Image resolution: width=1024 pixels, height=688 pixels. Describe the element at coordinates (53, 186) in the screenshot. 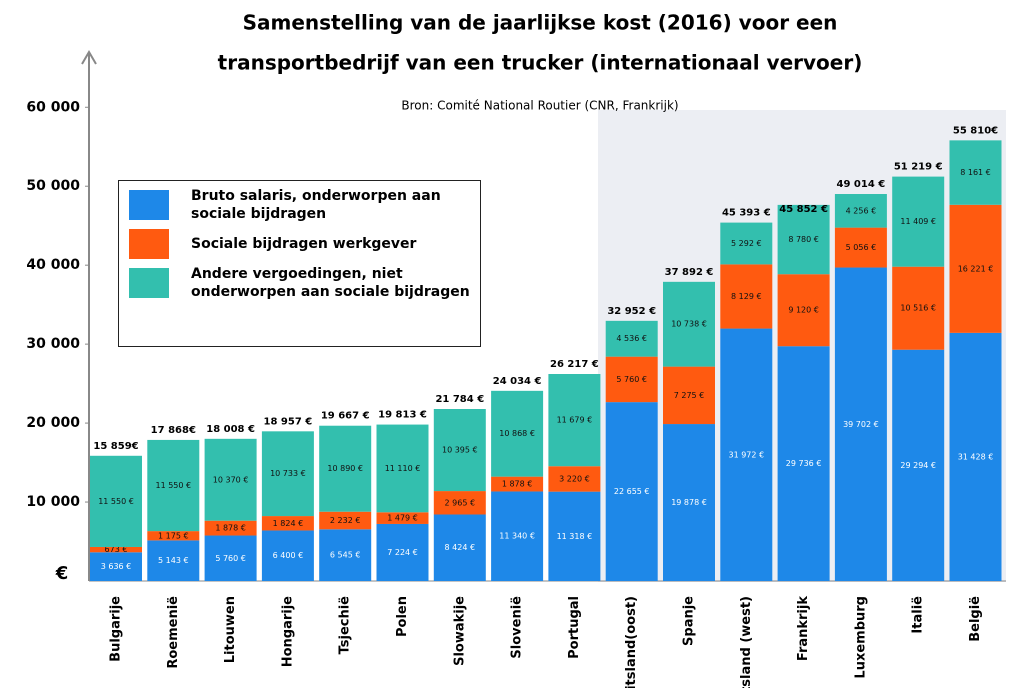

I see `y-tick-label: 50 000` at that location.